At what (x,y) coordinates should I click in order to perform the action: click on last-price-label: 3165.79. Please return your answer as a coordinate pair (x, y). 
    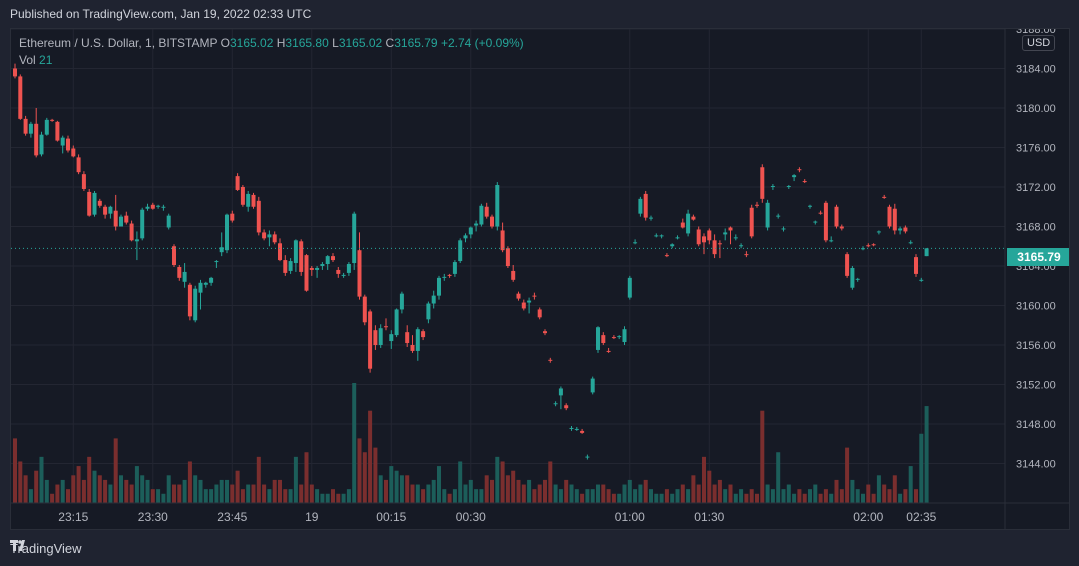
    Looking at the image, I should click on (1038, 257).